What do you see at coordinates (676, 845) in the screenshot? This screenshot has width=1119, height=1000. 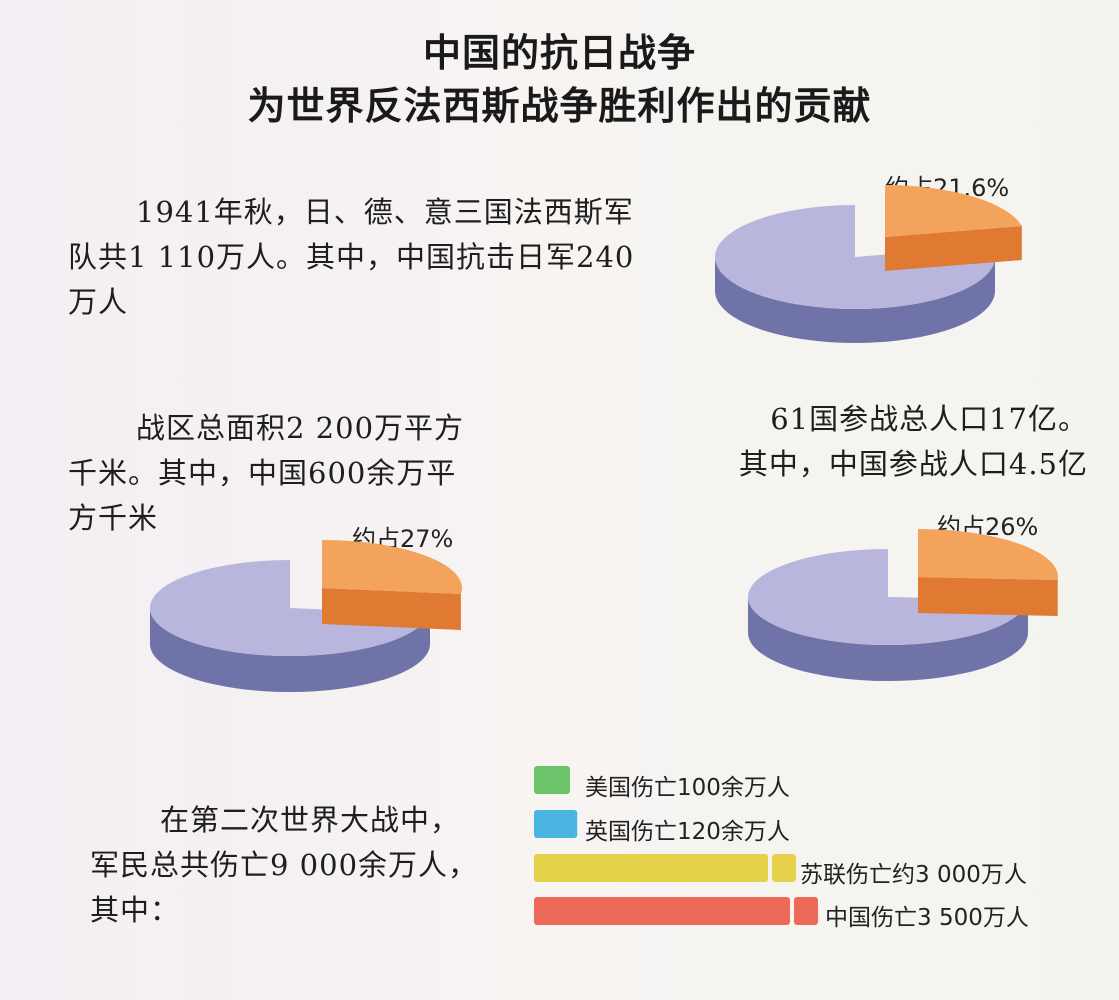 I see `casualty-bar-chart` at bounding box center [676, 845].